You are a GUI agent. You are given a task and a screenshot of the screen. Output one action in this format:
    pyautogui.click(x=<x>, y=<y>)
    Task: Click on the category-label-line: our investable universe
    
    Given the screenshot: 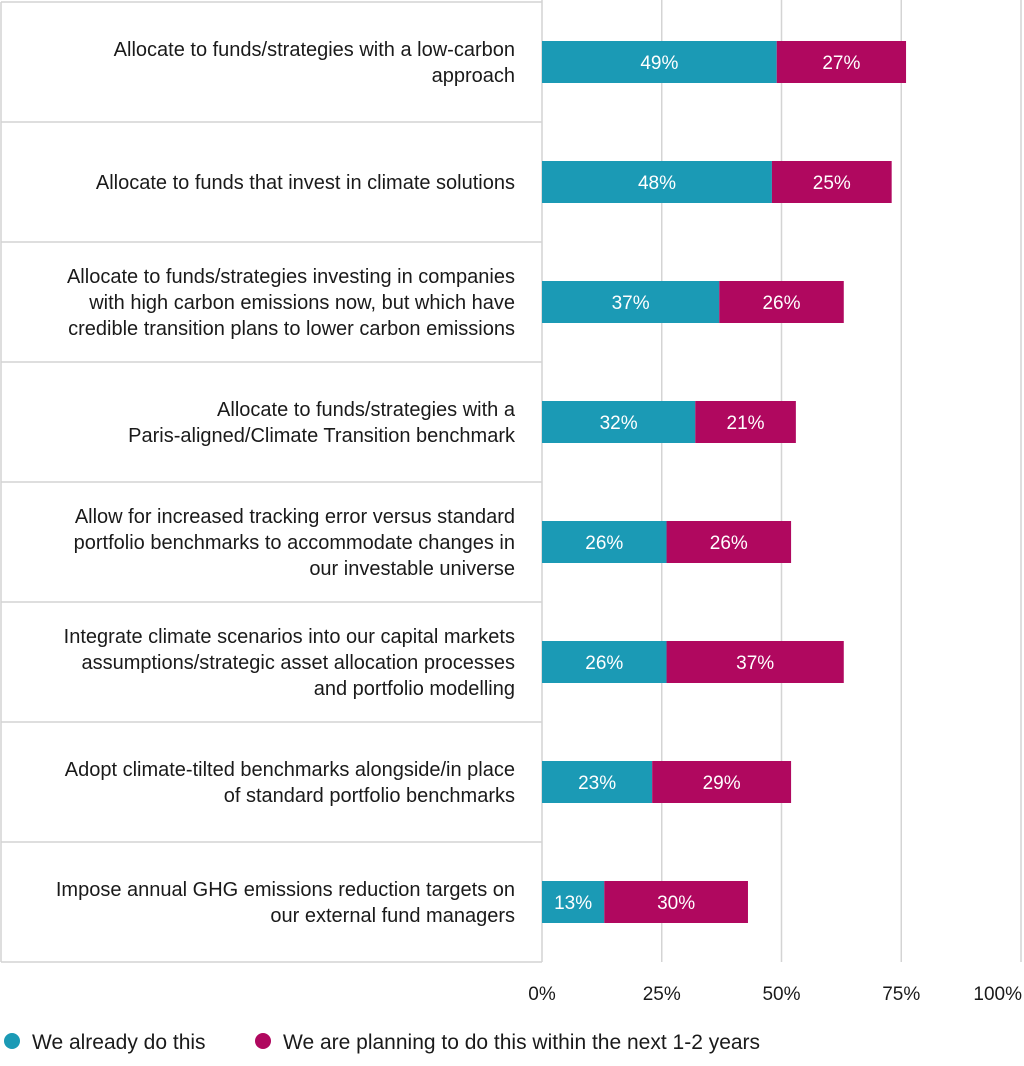 What is the action you would take?
    pyautogui.click(x=412, y=569)
    